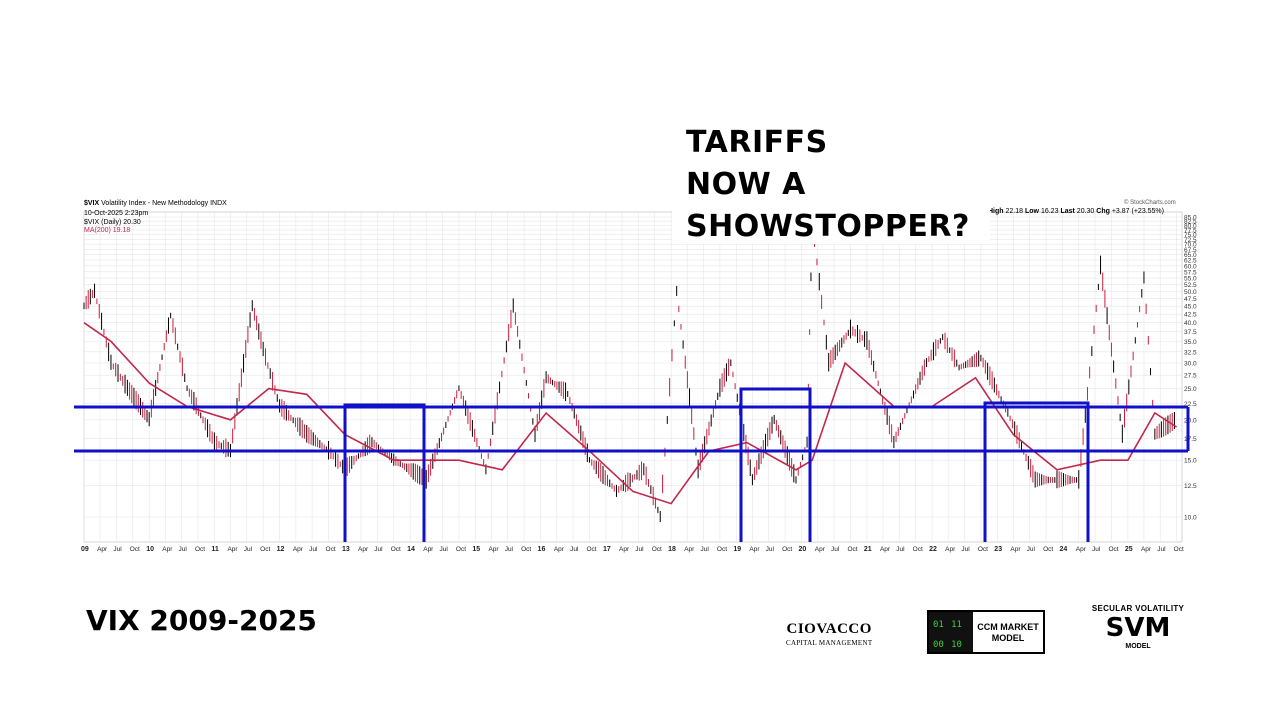  What do you see at coordinates (1190, 518) in the screenshot?
I see `y-tick-label: 10.0` at bounding box center [1190, 518].